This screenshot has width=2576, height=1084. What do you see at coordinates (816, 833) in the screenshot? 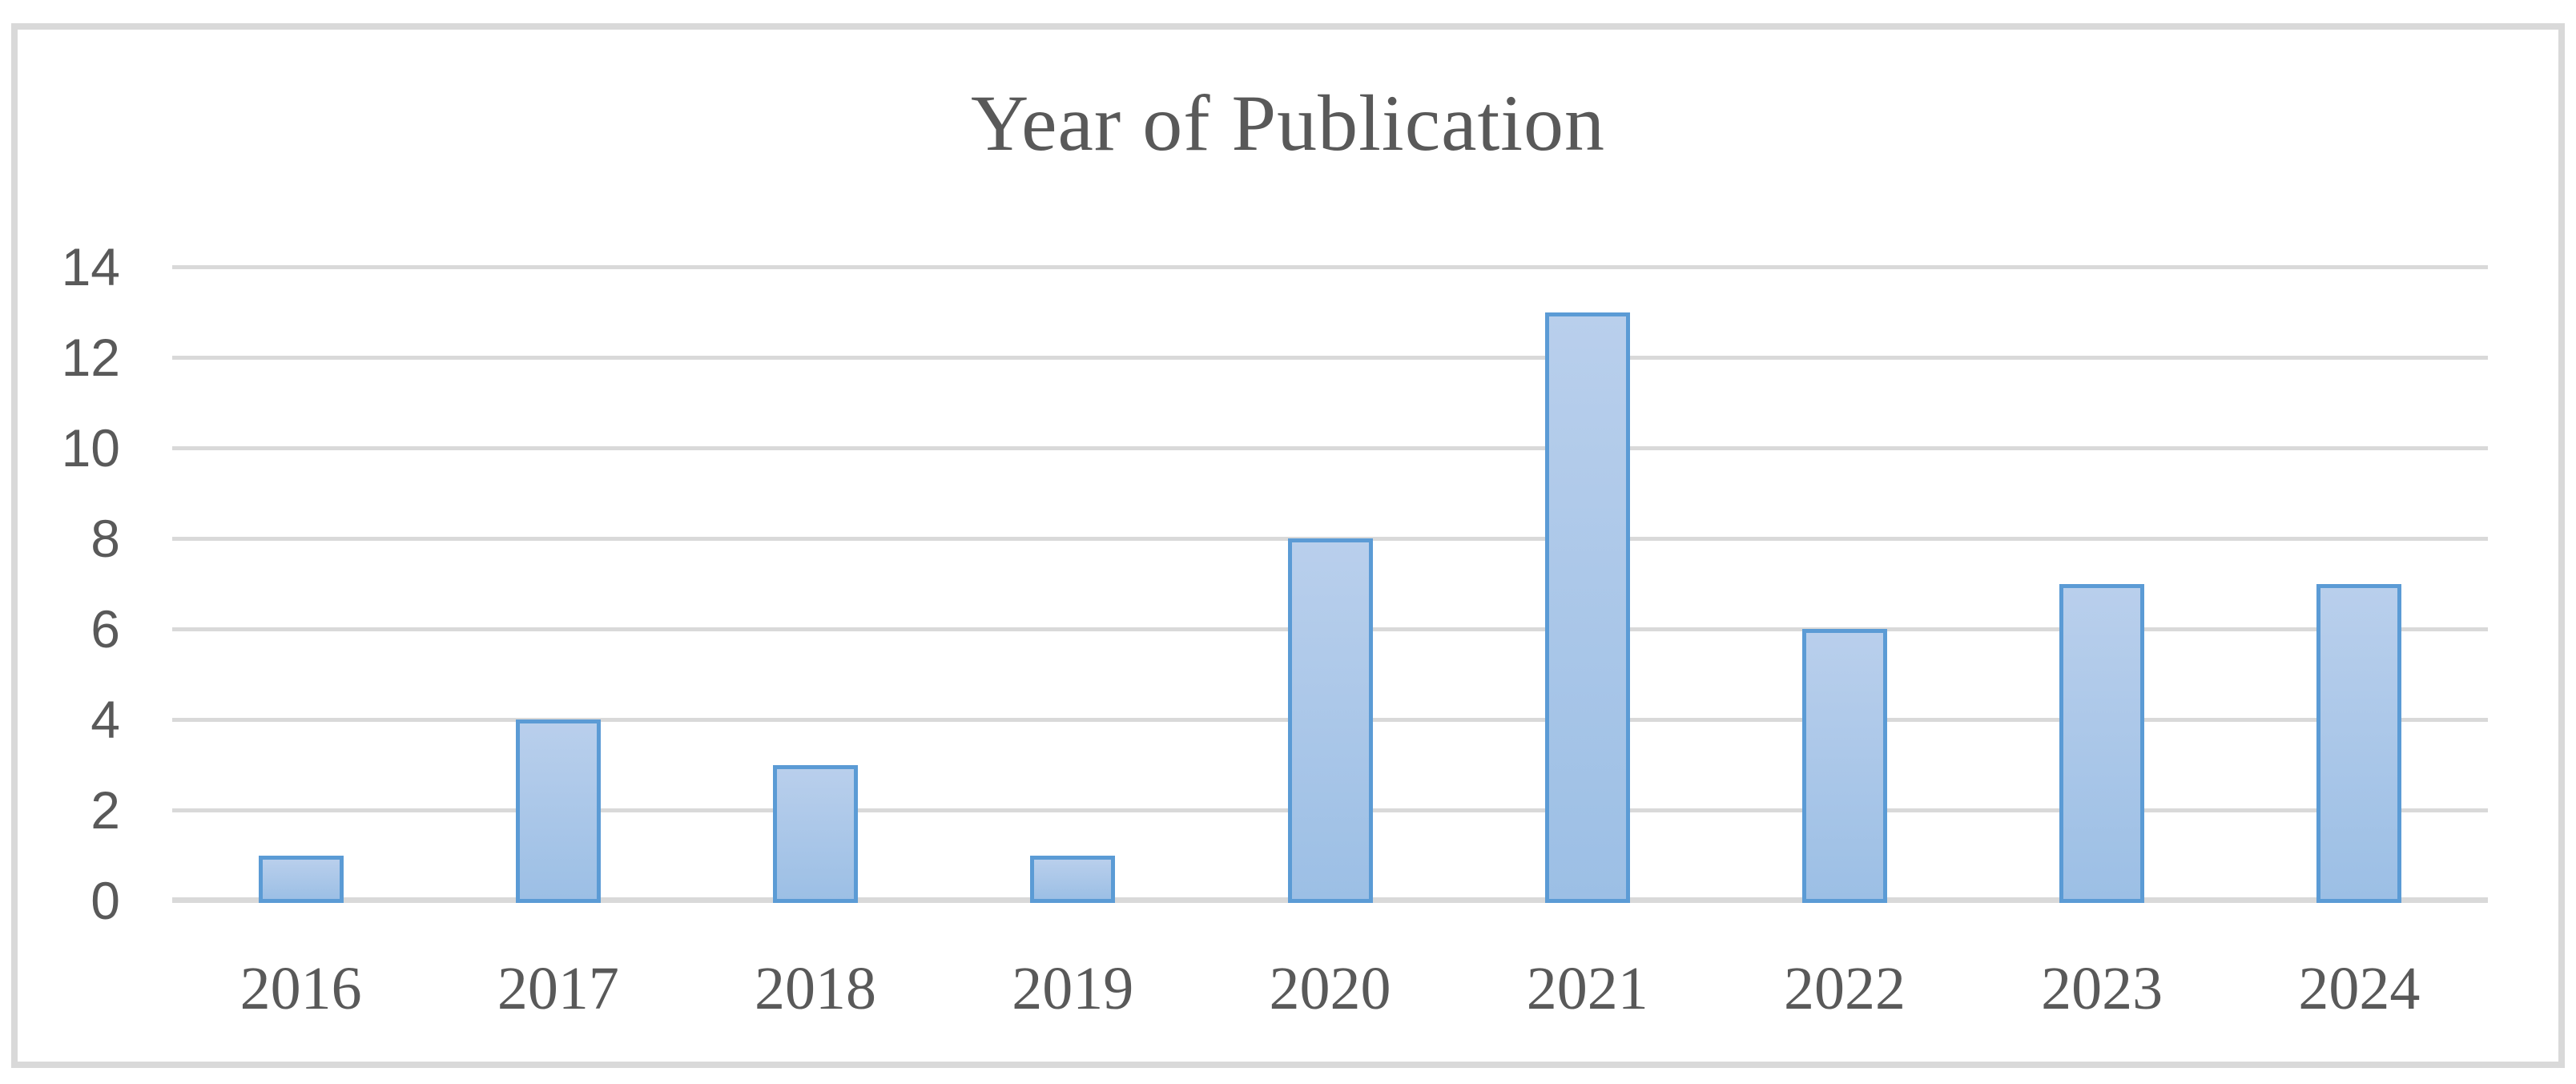
I see `bar-2018` at bounding box center [816, 833].